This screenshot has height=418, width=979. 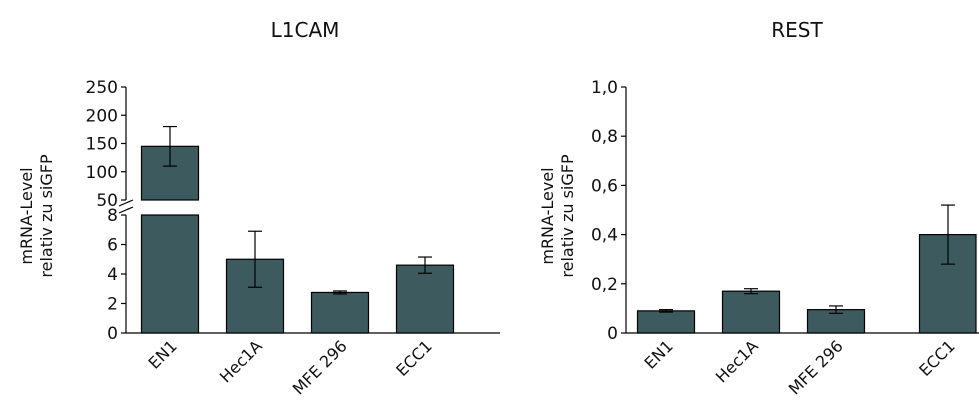 What do you see at coordinates (102, 116) in the screenshot?
I see `y-tick-label: 200` at bounding box center [102, 116].